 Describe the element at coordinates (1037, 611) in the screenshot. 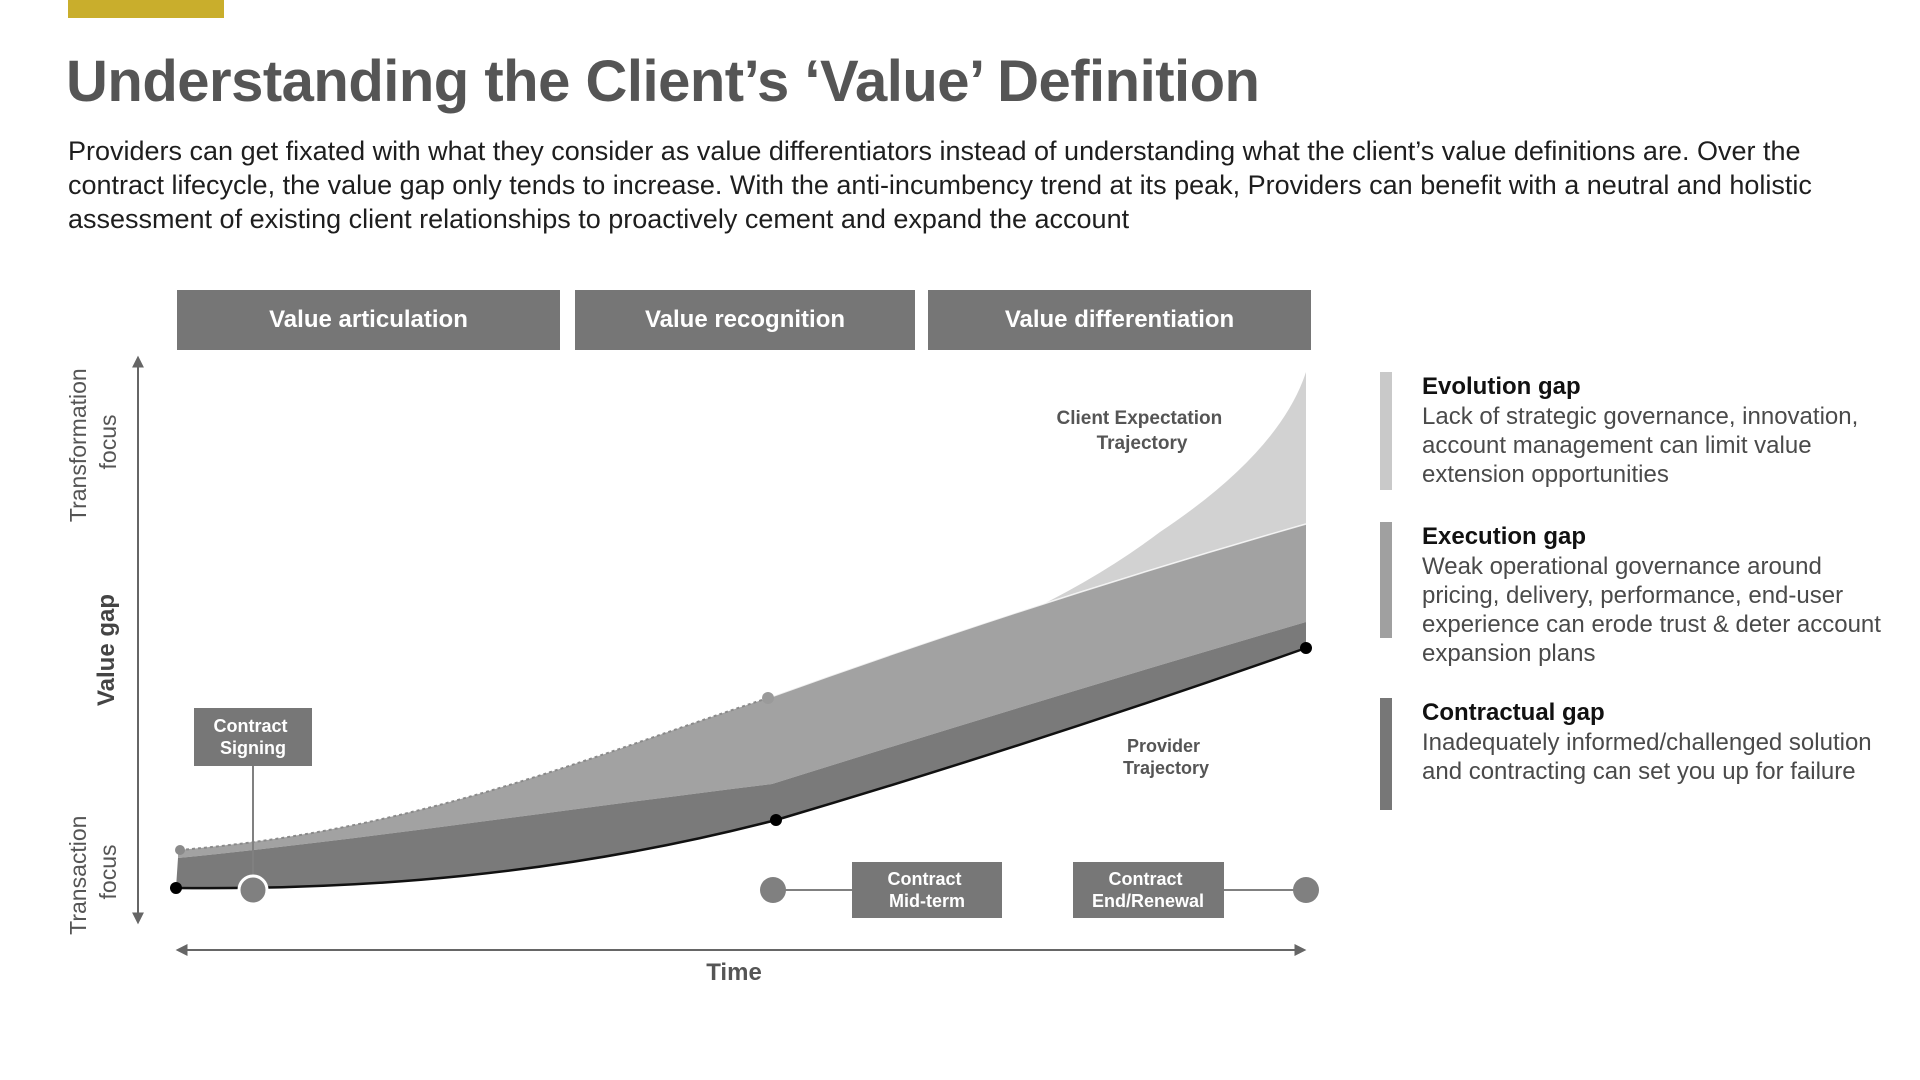

I see `execution-band-upper-edge` at that location.